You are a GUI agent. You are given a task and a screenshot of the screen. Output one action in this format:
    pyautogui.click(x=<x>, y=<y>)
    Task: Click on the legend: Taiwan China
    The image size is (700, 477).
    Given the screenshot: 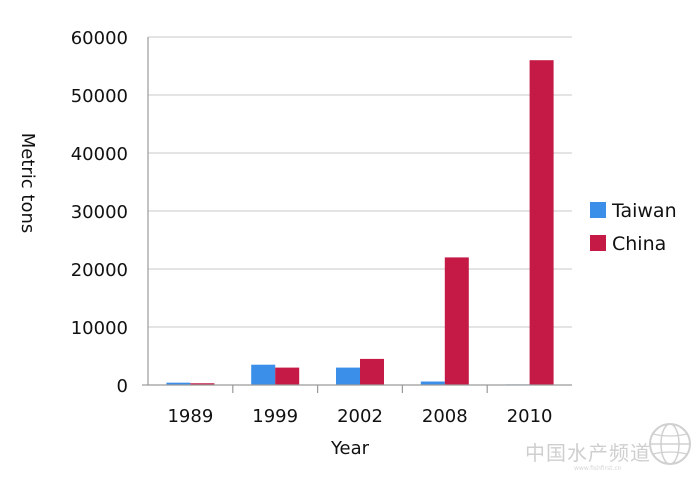 What is the action you would take?
    pyautogui.click(x=633, y=227)
    